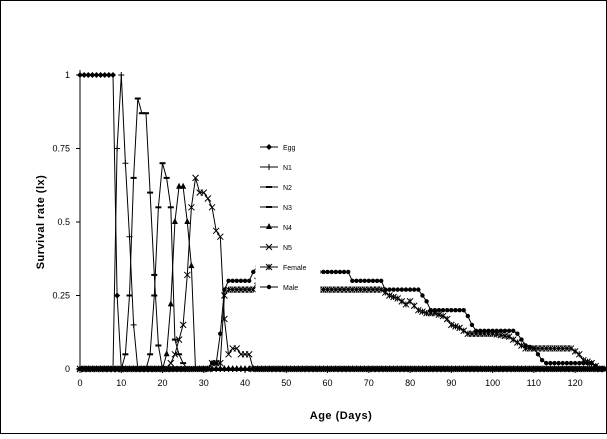 This screenshot has width=607, height=439. I want to click on legend-label: N5, so click(287, 248).